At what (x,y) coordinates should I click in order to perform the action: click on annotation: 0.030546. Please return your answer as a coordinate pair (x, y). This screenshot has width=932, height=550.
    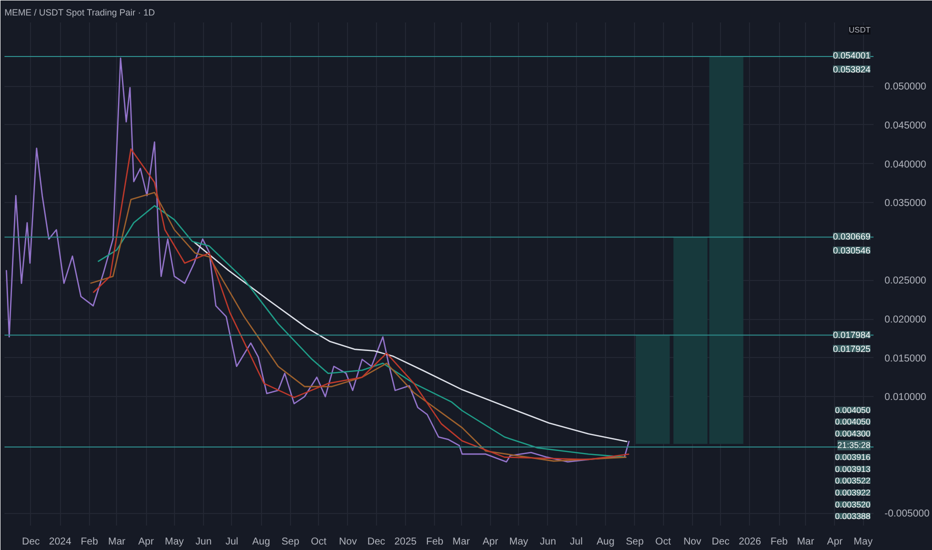
    Looking at the image, I should click on (851, 251).